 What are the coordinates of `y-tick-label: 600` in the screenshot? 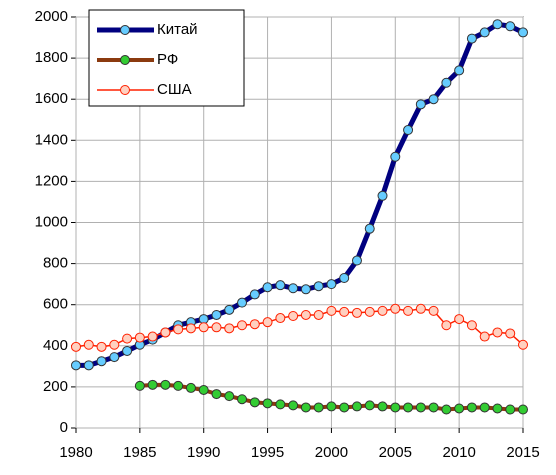 It's located at (55, 304).